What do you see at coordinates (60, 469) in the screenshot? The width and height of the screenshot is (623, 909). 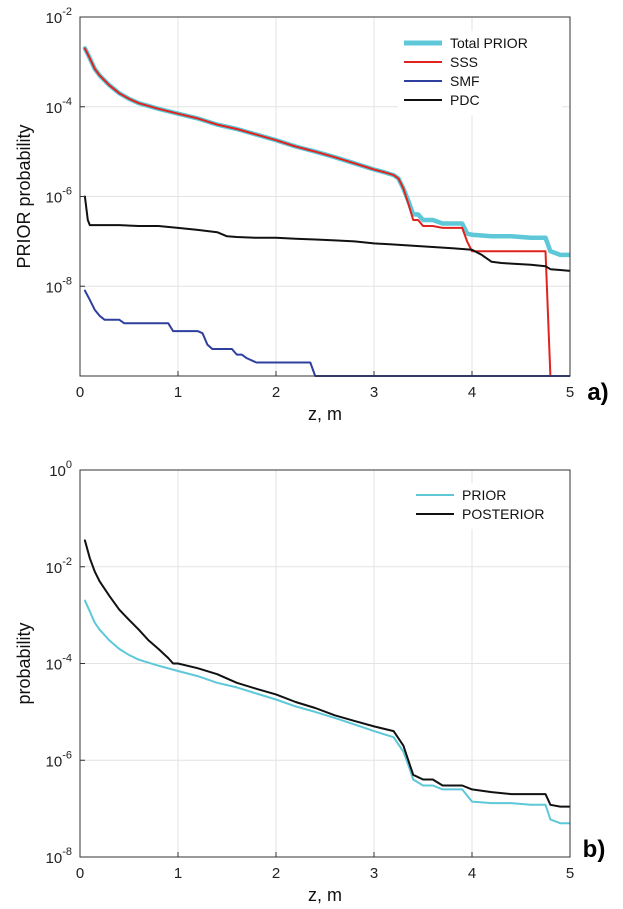 I see `y-tick-label: 10⁰` at bounding box center [60, 469].